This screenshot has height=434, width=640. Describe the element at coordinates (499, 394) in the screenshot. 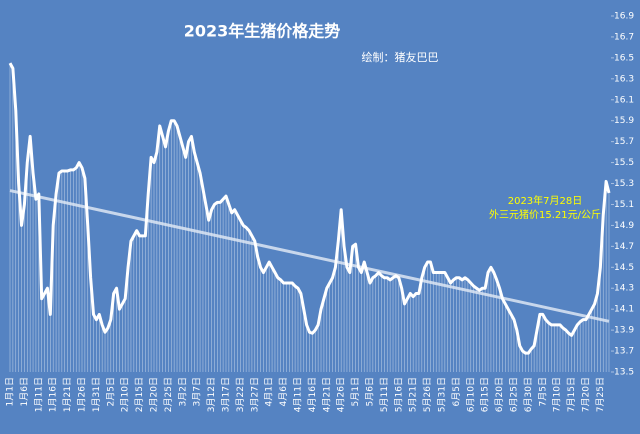

I see `x-tick-label: 6月20日` at that location.